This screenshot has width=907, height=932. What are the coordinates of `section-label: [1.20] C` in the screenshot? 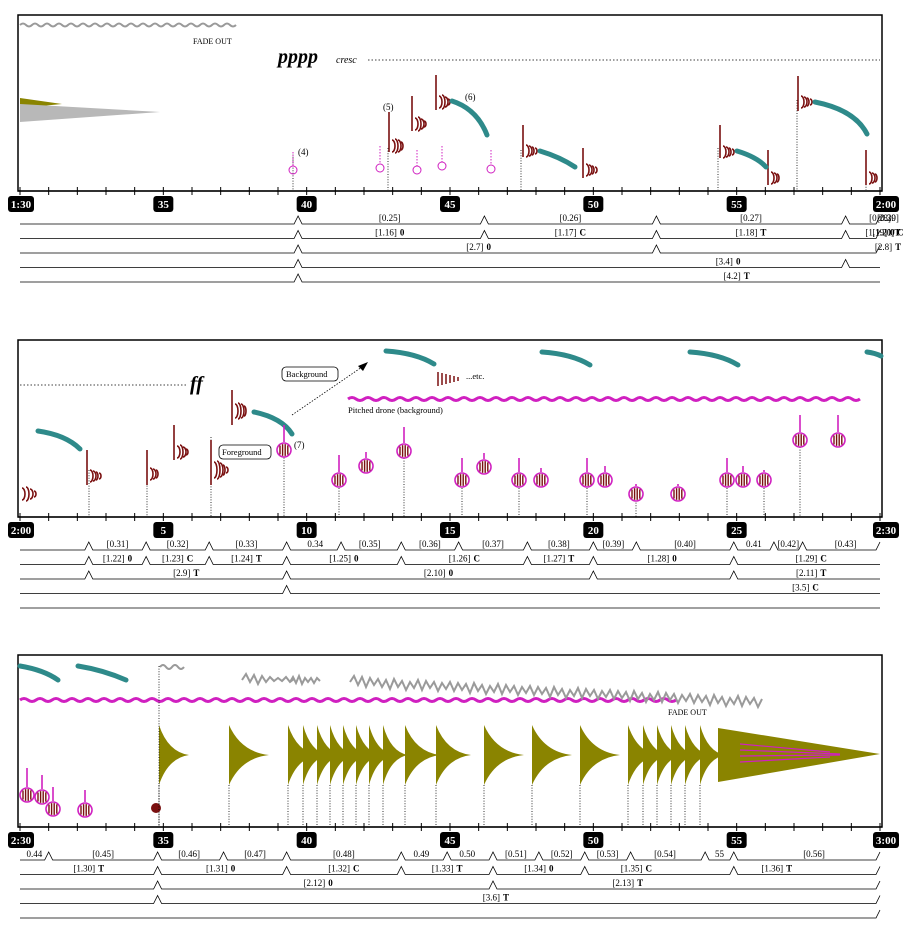 It's located at (887, 233).